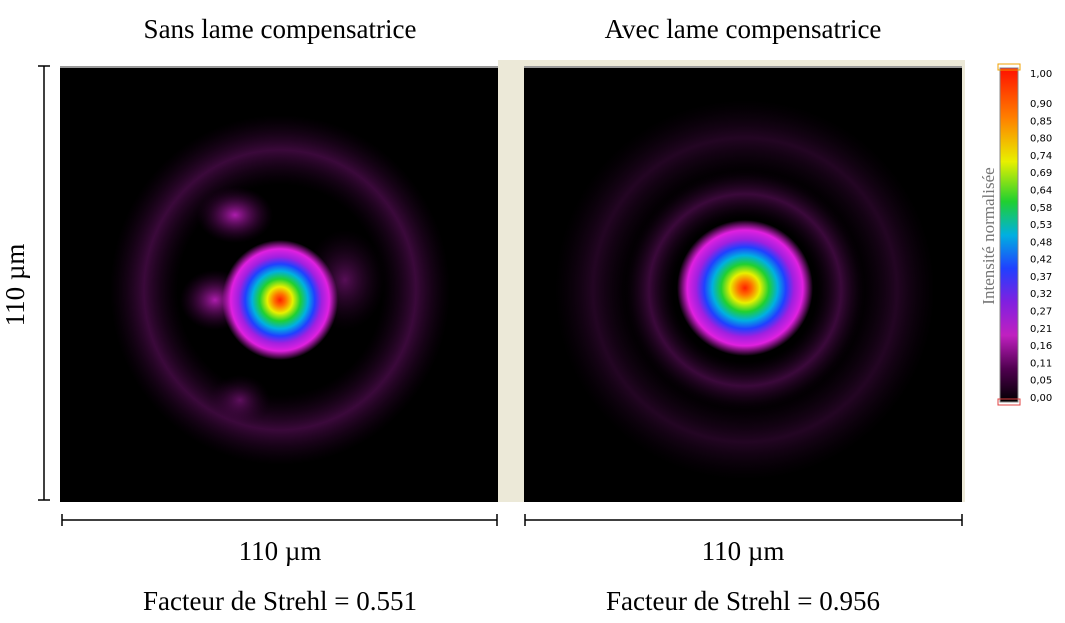 The width and height of the screenshot is (1065, 623). I want to click on colorbar-label: 0,00, so click(1041, 398).